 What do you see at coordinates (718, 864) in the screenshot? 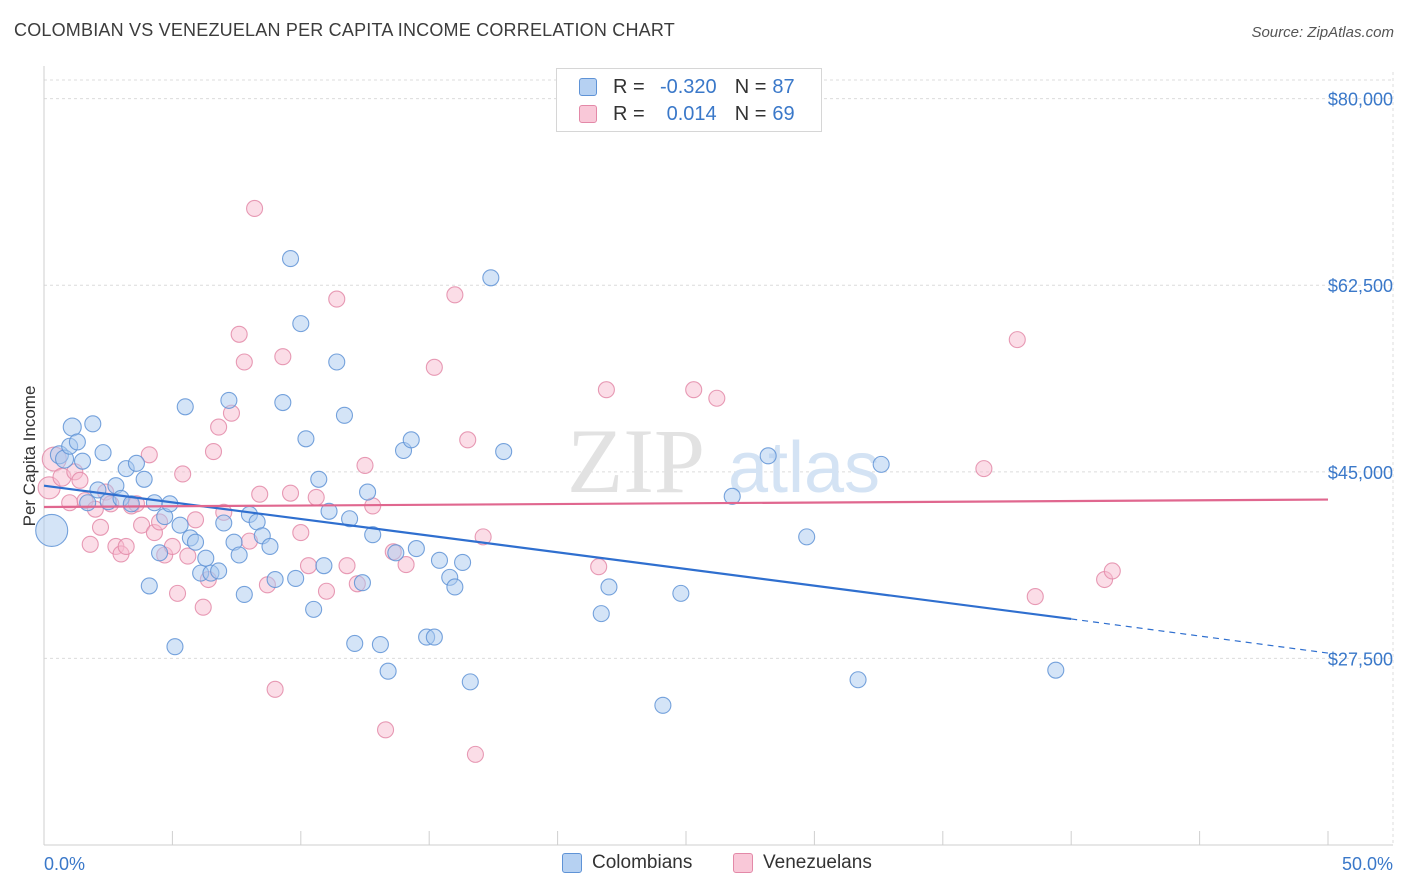
I see `x-tick-labels: 0.0% 50.0%` at bounding box center [718, 864].